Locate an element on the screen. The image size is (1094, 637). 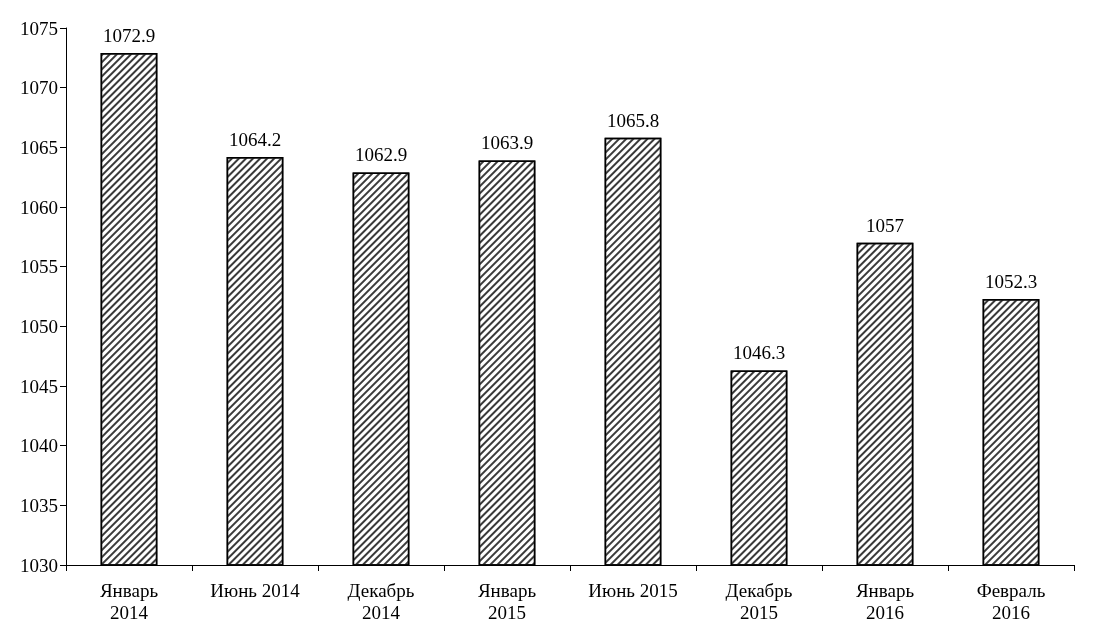
data-label: 1062.9 is located at coordinates (381, 155).